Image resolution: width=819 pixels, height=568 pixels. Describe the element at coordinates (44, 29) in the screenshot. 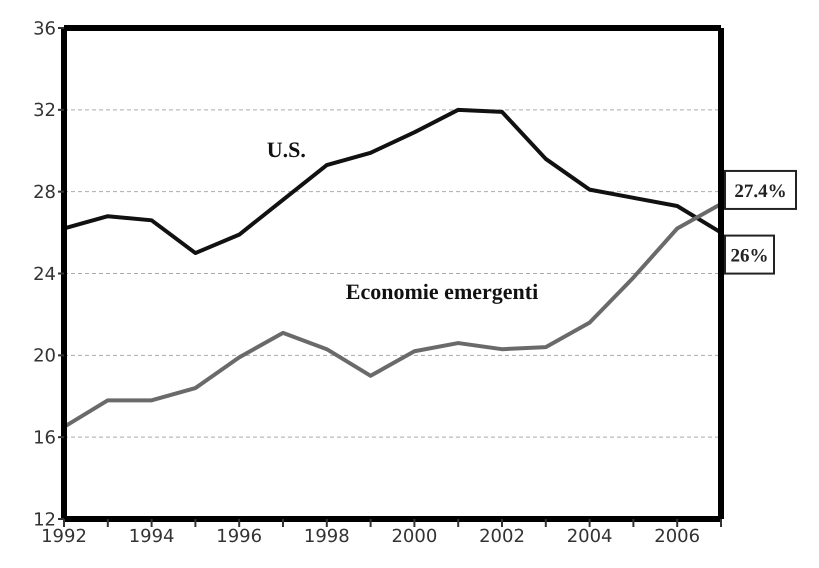

I see `y-tick-label: 36` at that location.